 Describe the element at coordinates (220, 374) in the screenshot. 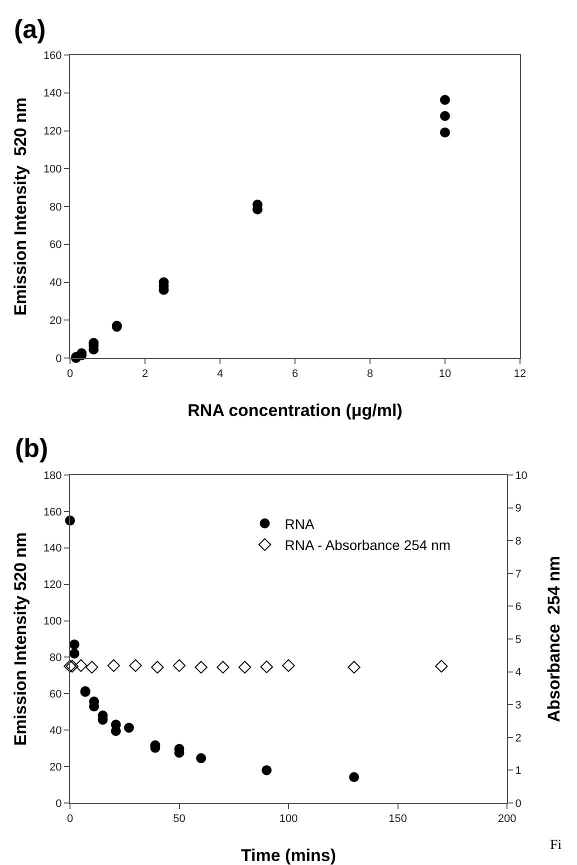

I see `x-tick-label: 4` at that location.